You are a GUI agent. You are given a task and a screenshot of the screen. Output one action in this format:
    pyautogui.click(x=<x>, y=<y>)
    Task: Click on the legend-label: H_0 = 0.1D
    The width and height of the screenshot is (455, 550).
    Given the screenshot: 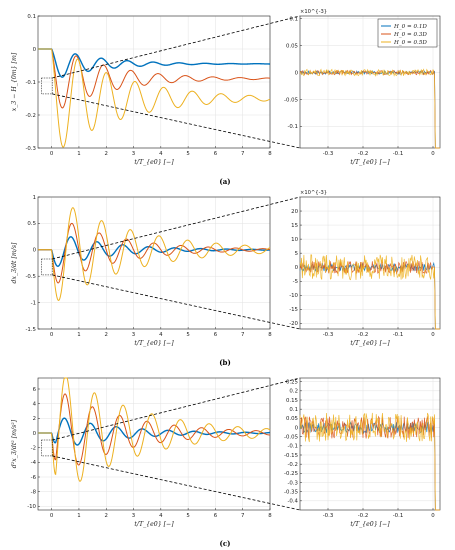 What is the action you would take?
    pyautogui.click(x=410, y=27)
    